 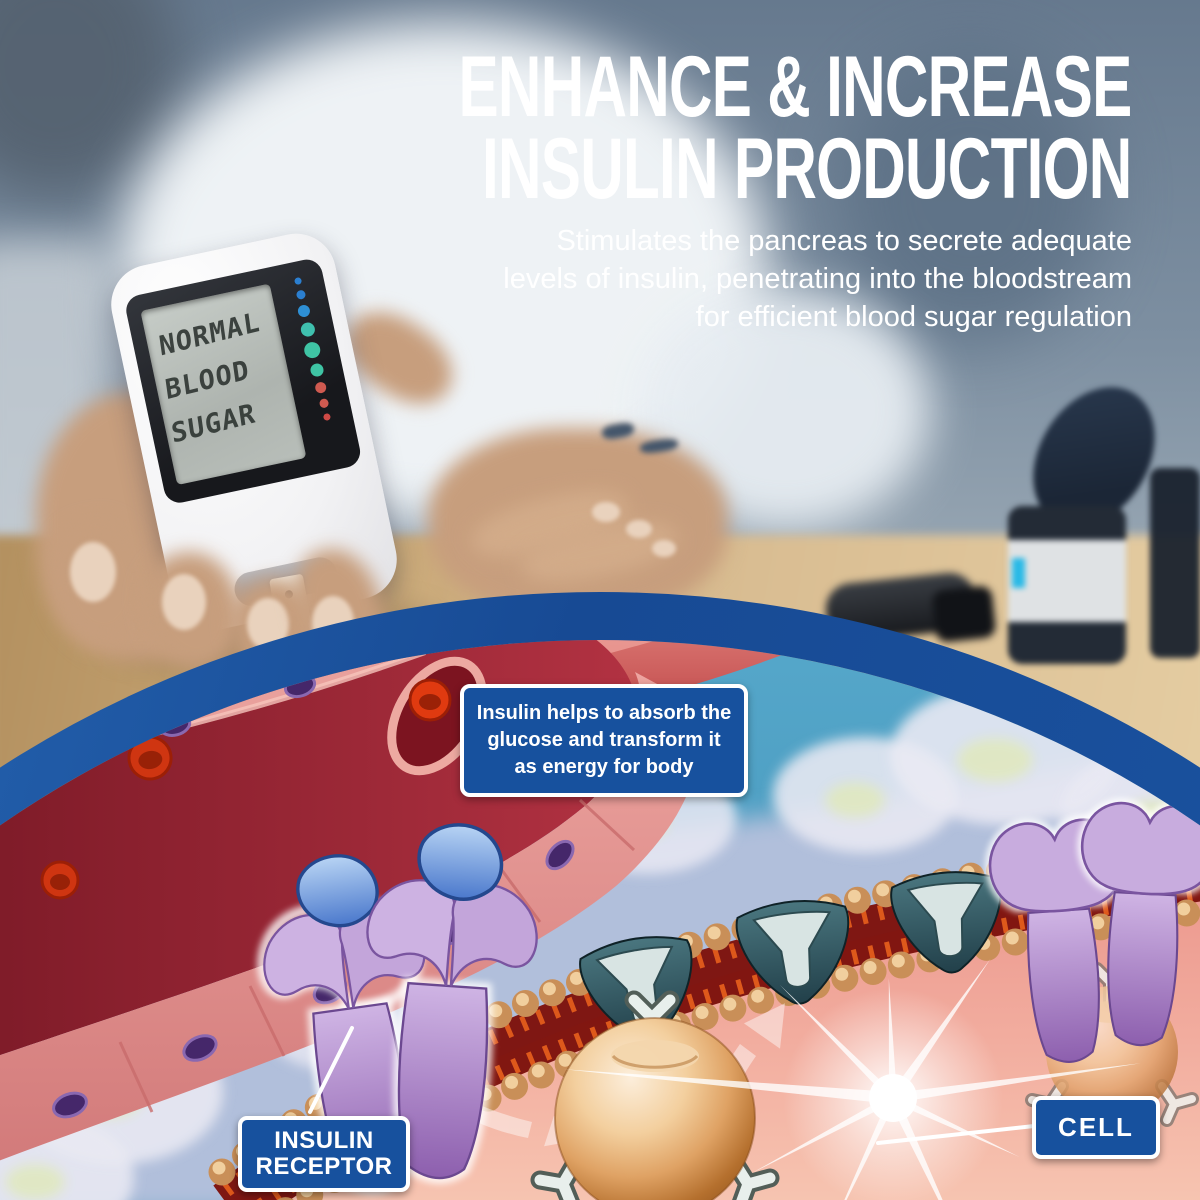 I want to click on callout-line: as energy for body, so click(x=604, y=767).